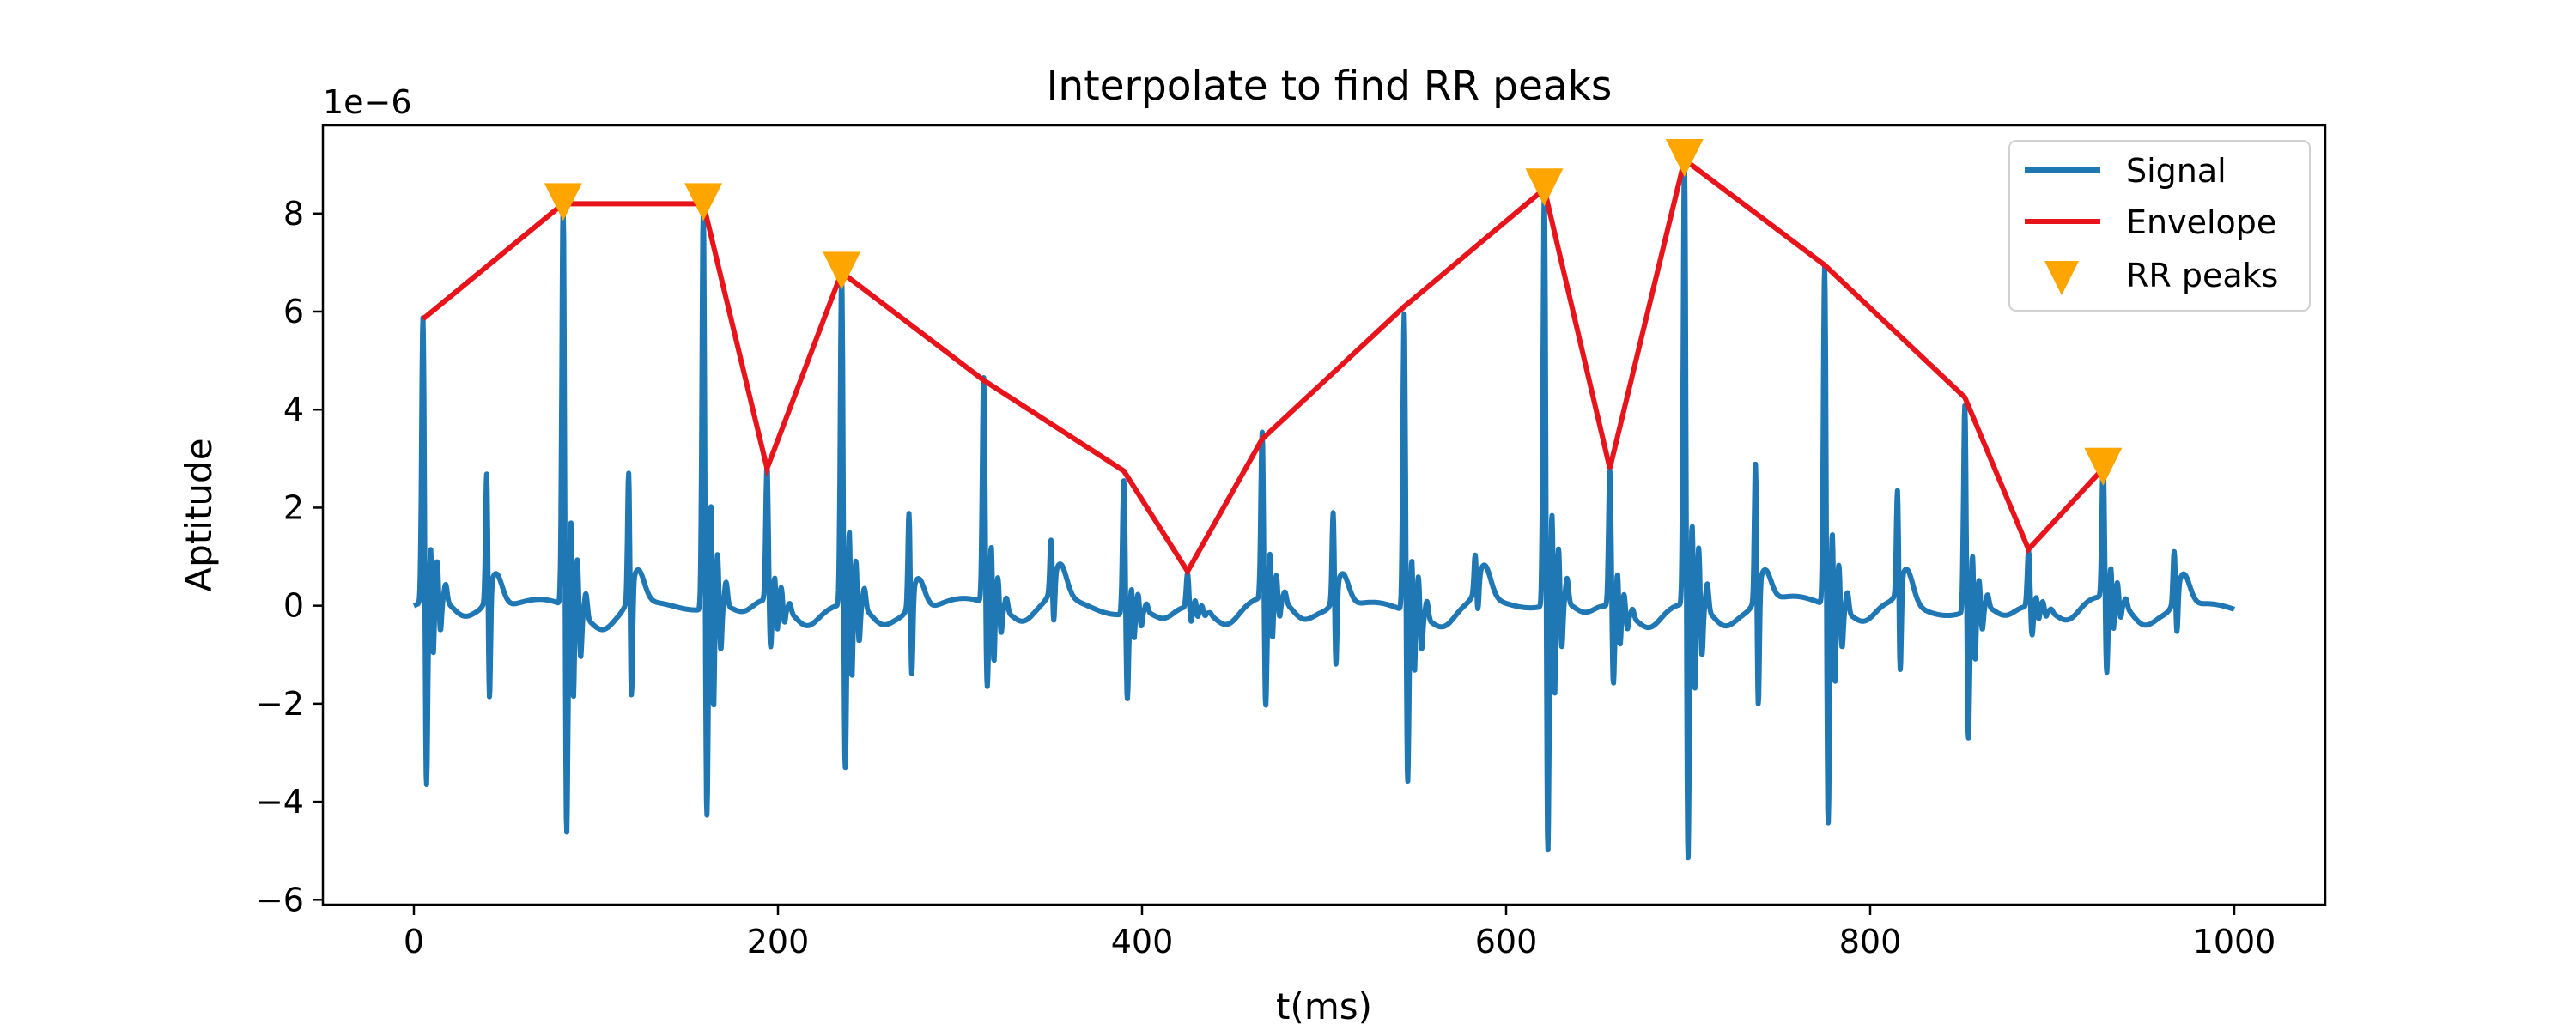 Image resolution: width=2576 pixels, height=1030 pixels. I want to click on x-tick-label: 1000, so click(2234, 941).